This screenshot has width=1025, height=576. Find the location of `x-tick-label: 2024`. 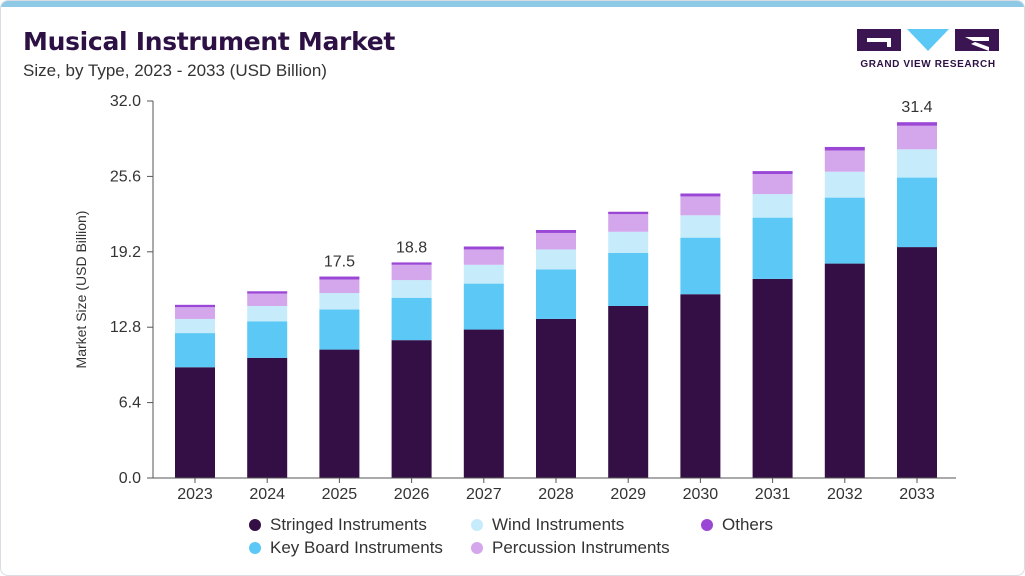

x-tick-label: 2024 is located at coordinates (267, 494).